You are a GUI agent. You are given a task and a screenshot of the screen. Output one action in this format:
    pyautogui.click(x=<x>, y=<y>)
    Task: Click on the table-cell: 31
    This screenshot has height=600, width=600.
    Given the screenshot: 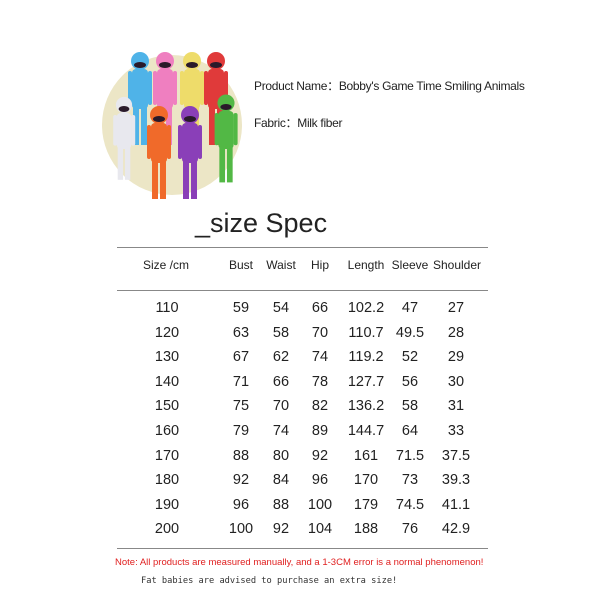 What is the action you would take?
    pyautogui.click(x=456, y=406)
    